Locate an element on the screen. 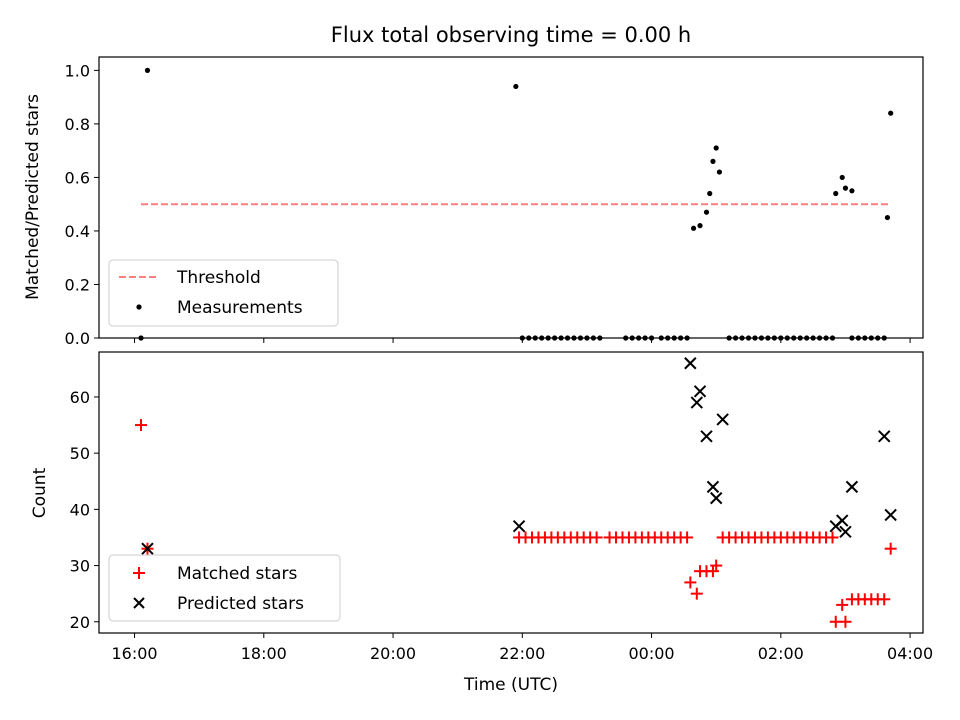 The height and width of the screenshot is (720, 960). count-y-tick-label: 50 is located at coordinates (80, 453).